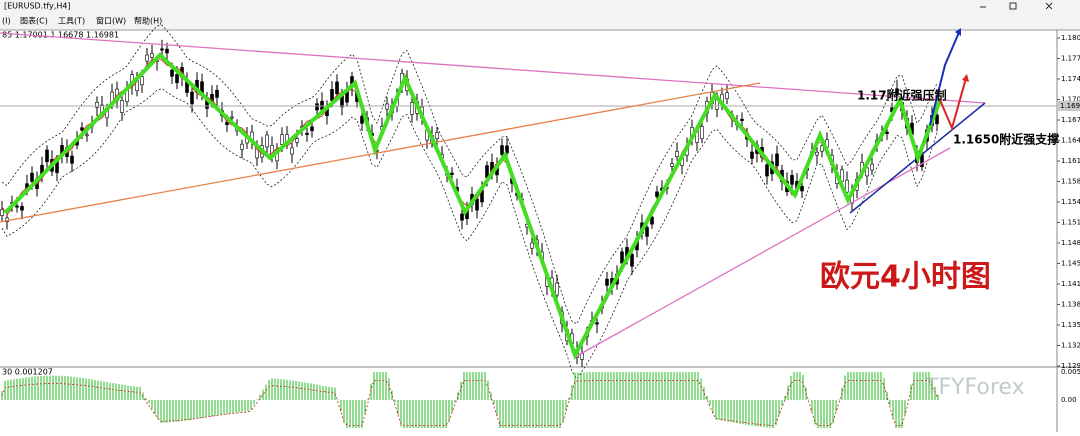  Describe the element at coordinates (71, 21) in the screenshot. I see `menu-item: 工具(T)` at that location.